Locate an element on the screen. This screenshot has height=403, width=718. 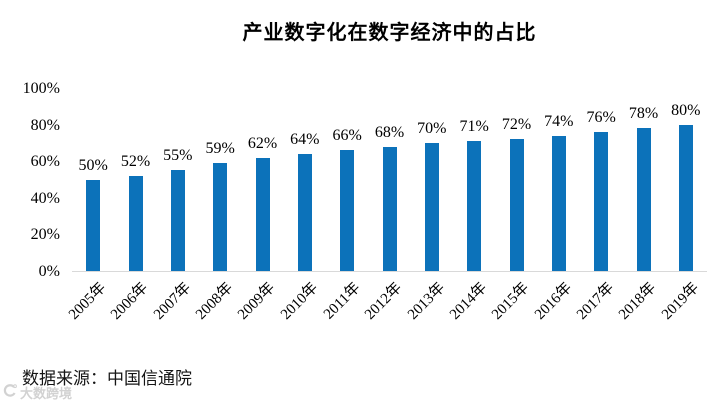
x-axis-label: 2019年 is located at coordinates (680, 301).